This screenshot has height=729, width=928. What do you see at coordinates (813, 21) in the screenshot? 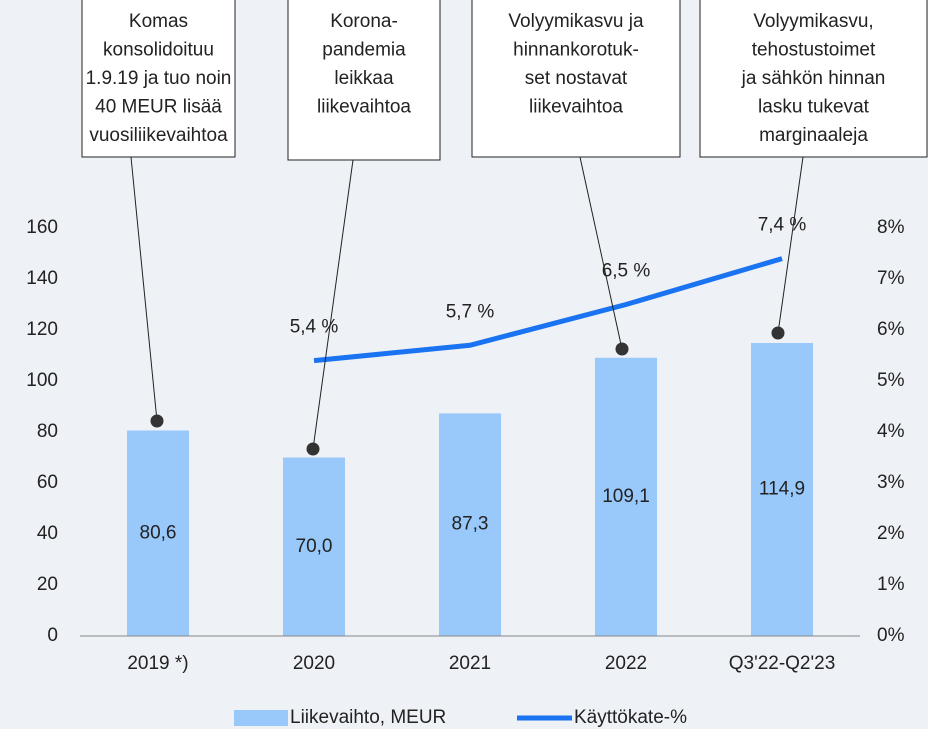
I see `annotation-text: Volyymikasvu,` at bounding box center [813, 21].